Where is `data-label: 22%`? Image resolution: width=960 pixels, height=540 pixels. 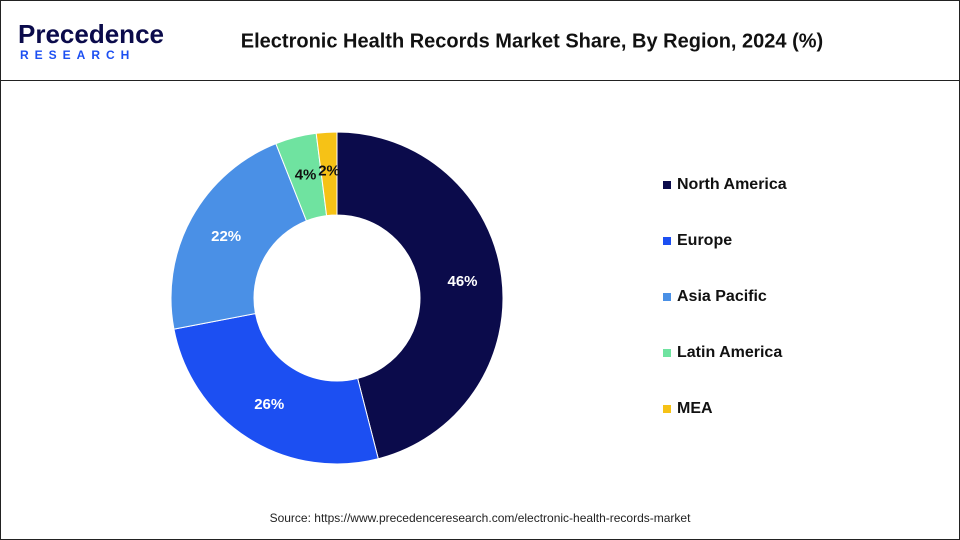 data-label: 22% is located at coordinates (226, 236).